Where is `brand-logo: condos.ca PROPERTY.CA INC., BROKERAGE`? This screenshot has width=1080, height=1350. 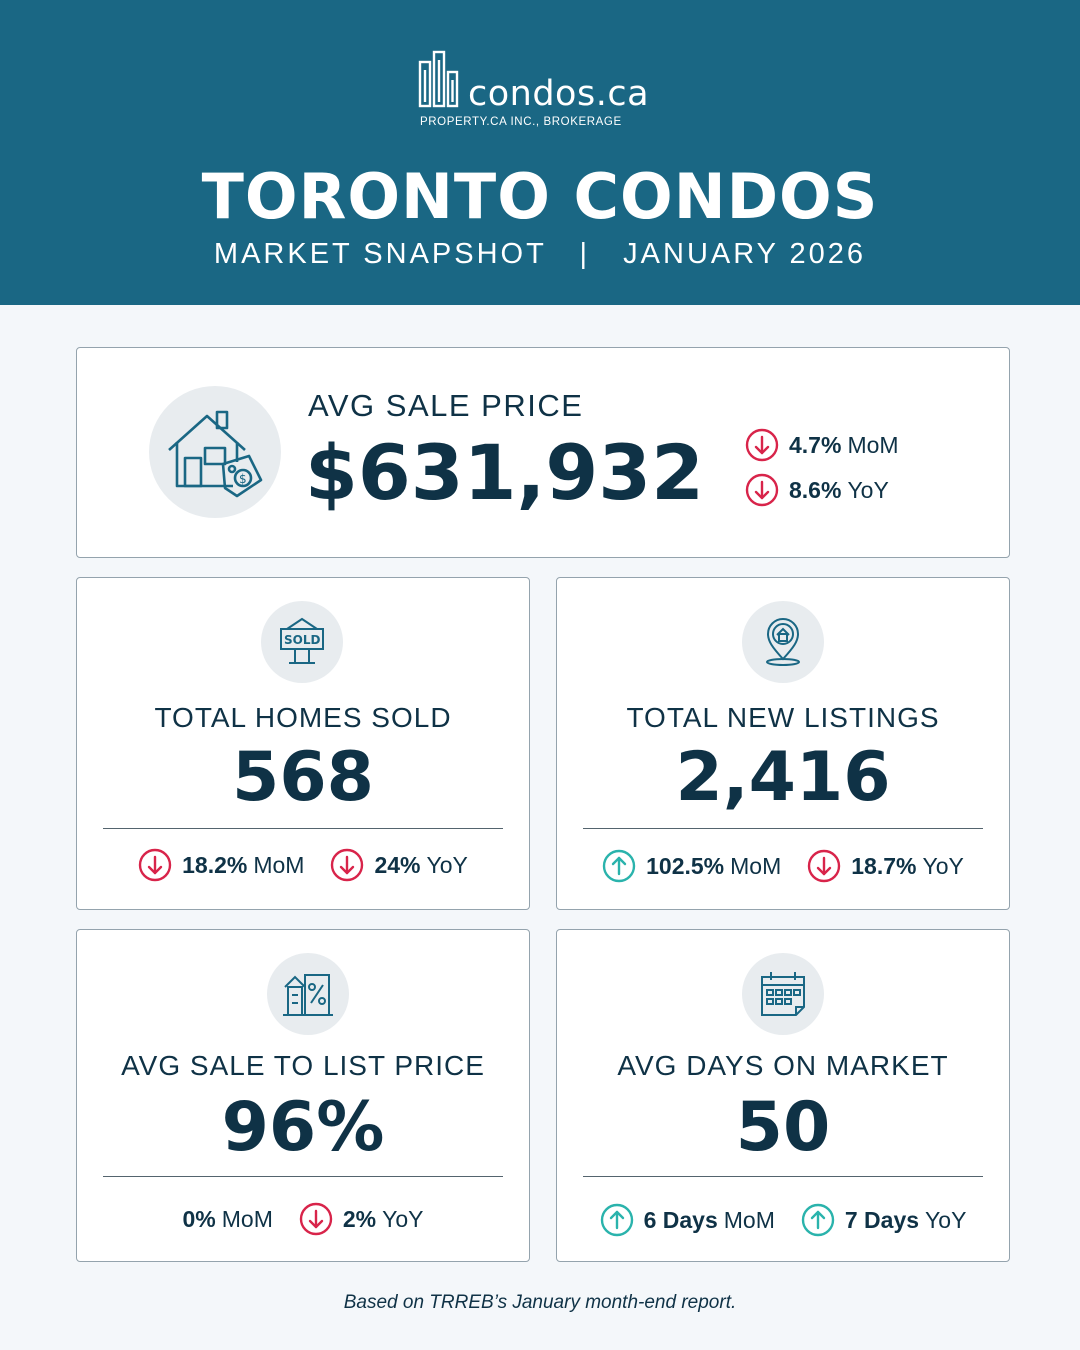
brand-logo: condos.ca PROPERTY.CA INC., BROKERAGE is located at coordinates (538, 91).